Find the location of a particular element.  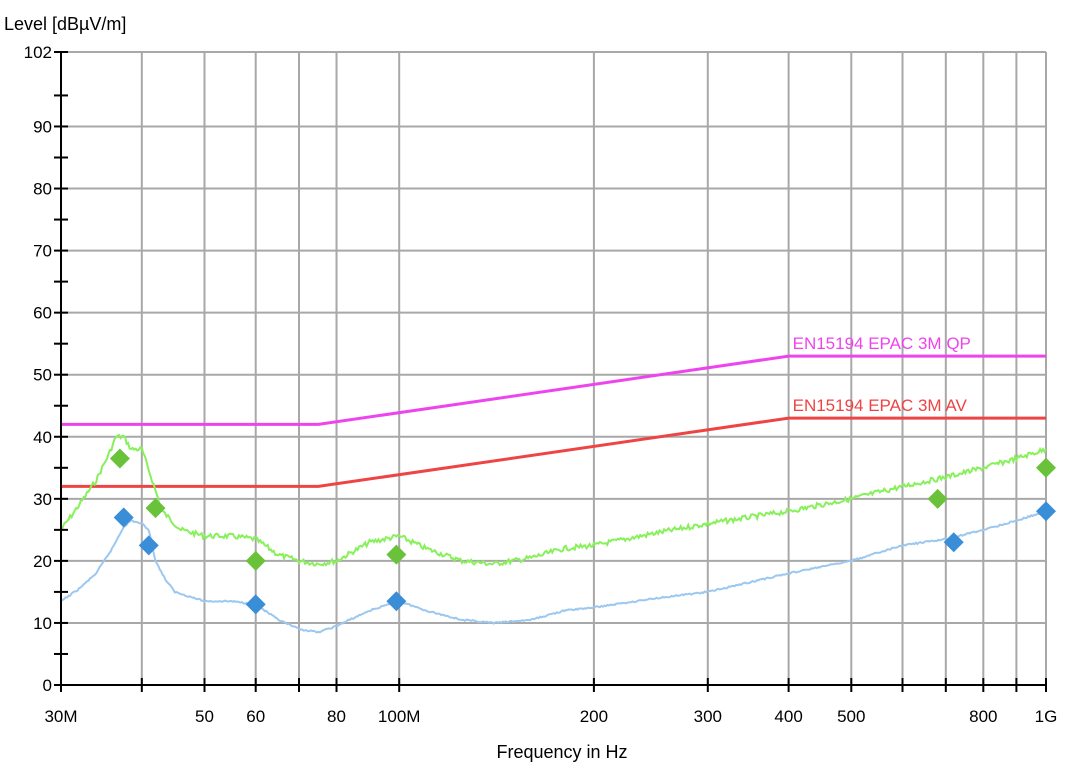

y-tick-labels: 0 10 20 30 40 50 60 70 80 90 102 is located at coordinates (38, 369).